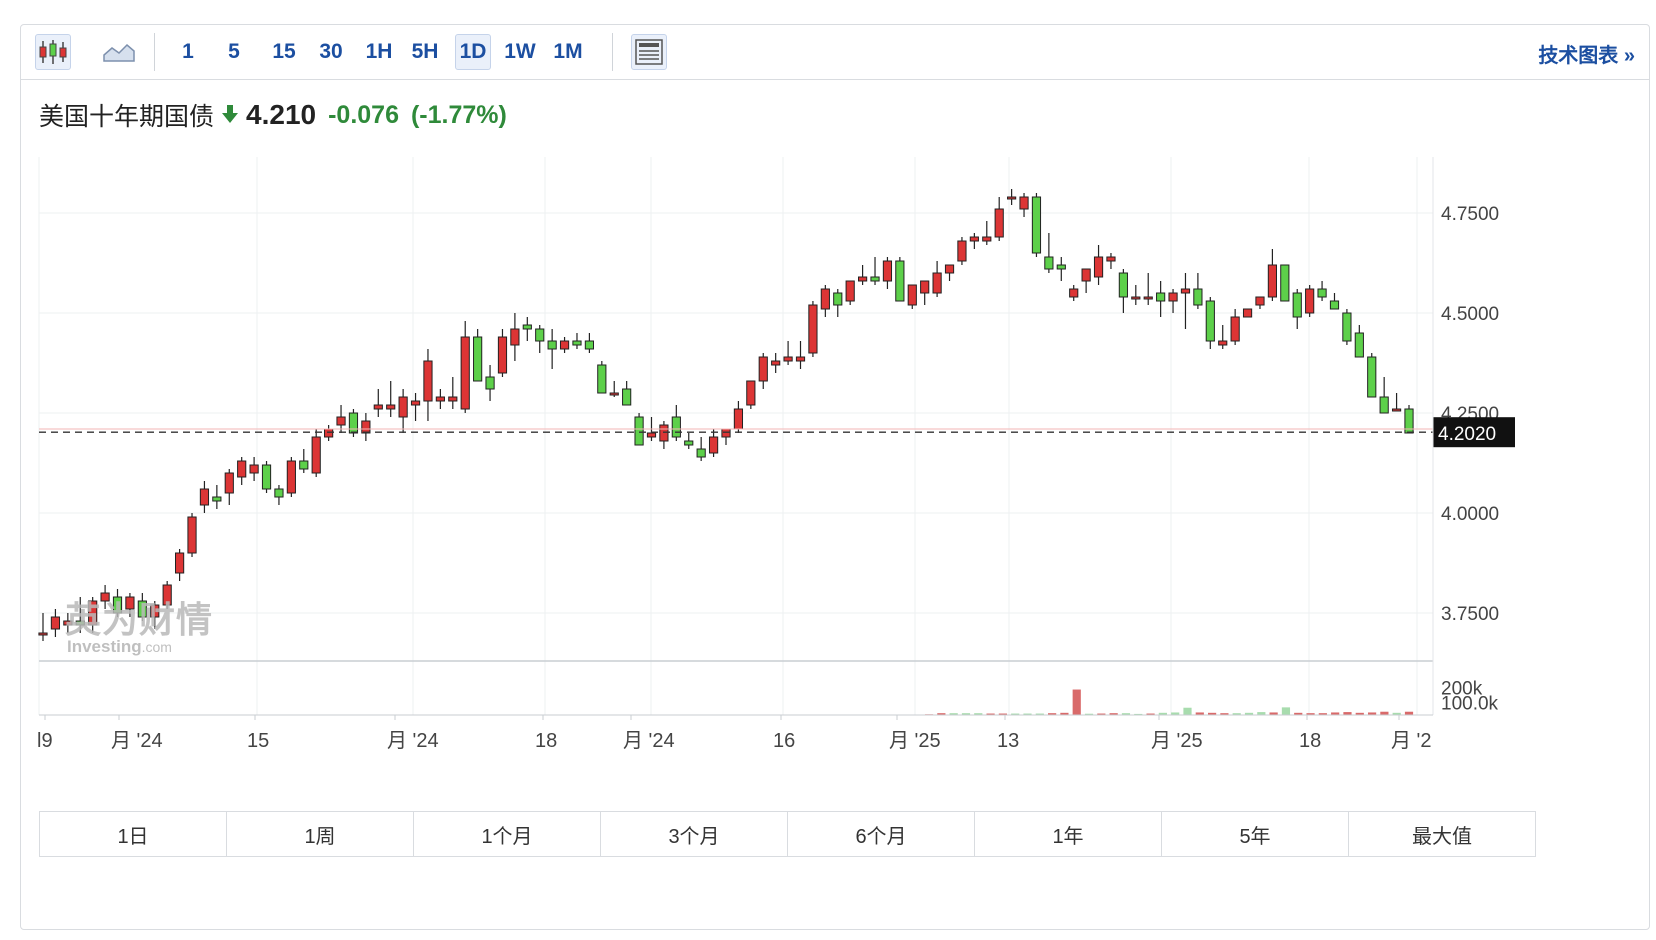 The width and height of the screenshot is (1656, 940). I want to click on x-tick-label: 13, so click(1008, 741).